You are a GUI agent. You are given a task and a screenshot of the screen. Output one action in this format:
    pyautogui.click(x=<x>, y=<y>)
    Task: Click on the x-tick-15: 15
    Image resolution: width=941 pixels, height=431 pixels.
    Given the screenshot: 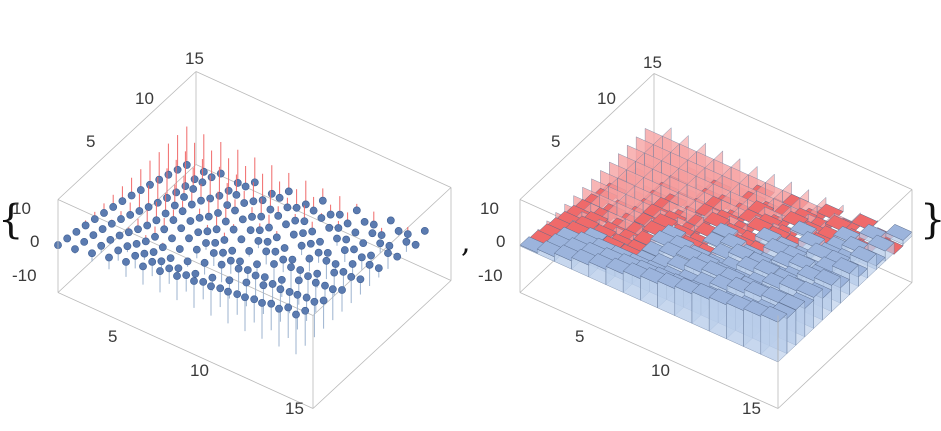 What is the action you would take?
    pyautogui.click(x=294, y=408)
    